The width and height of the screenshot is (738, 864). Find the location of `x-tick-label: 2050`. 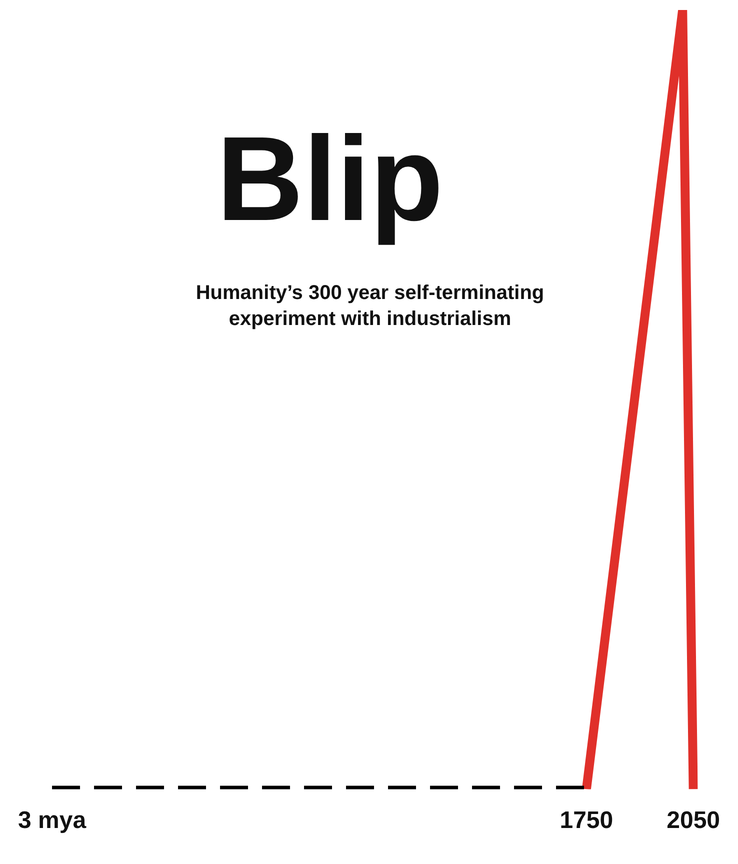

x-tick-label: 2050 is located at coordinates (693, 820).